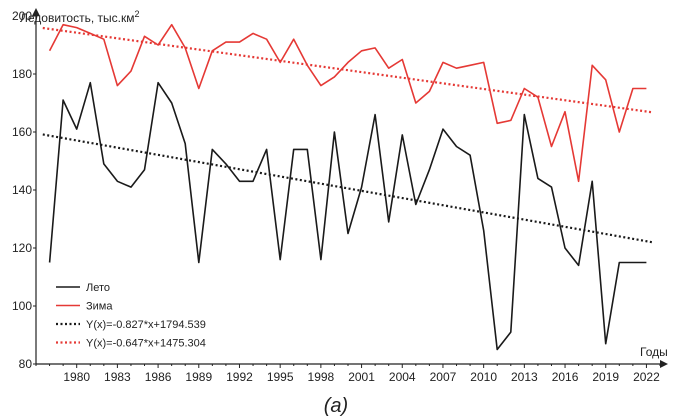 This screenshot has height=419, width=673. Describe the element at coordinates (79, 17) in the screenshot. I see `y-axis-title: Ледовитость, тыс.км2` at that location.